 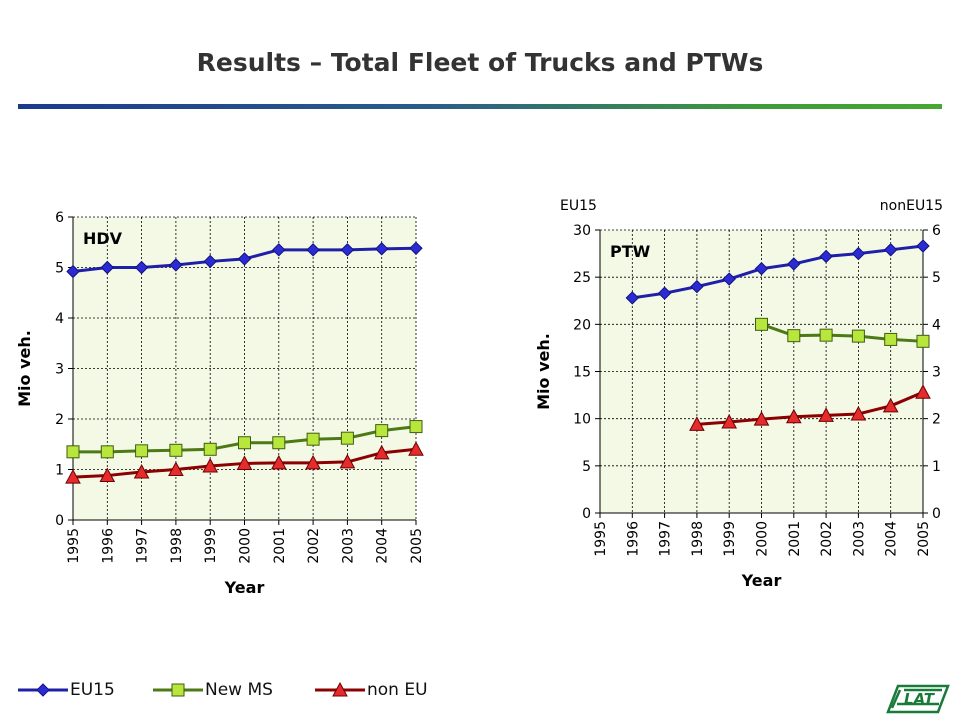 I want to click on series-non-eu, so click(x=244, y=462).